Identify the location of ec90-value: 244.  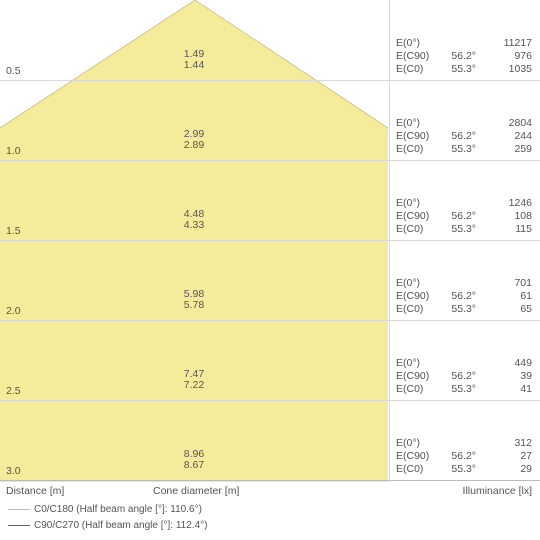
(523, 136).